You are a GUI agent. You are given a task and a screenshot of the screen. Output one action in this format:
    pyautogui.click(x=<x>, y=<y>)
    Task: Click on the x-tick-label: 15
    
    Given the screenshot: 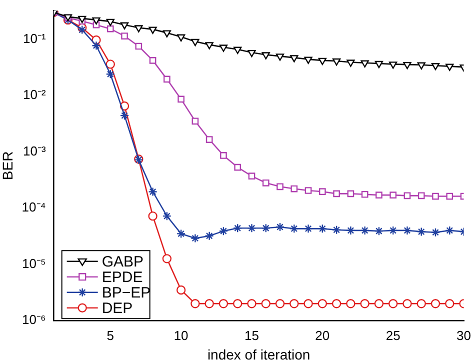 What is the action you would take?
    pyautogui.click(x=251, y=335)
    